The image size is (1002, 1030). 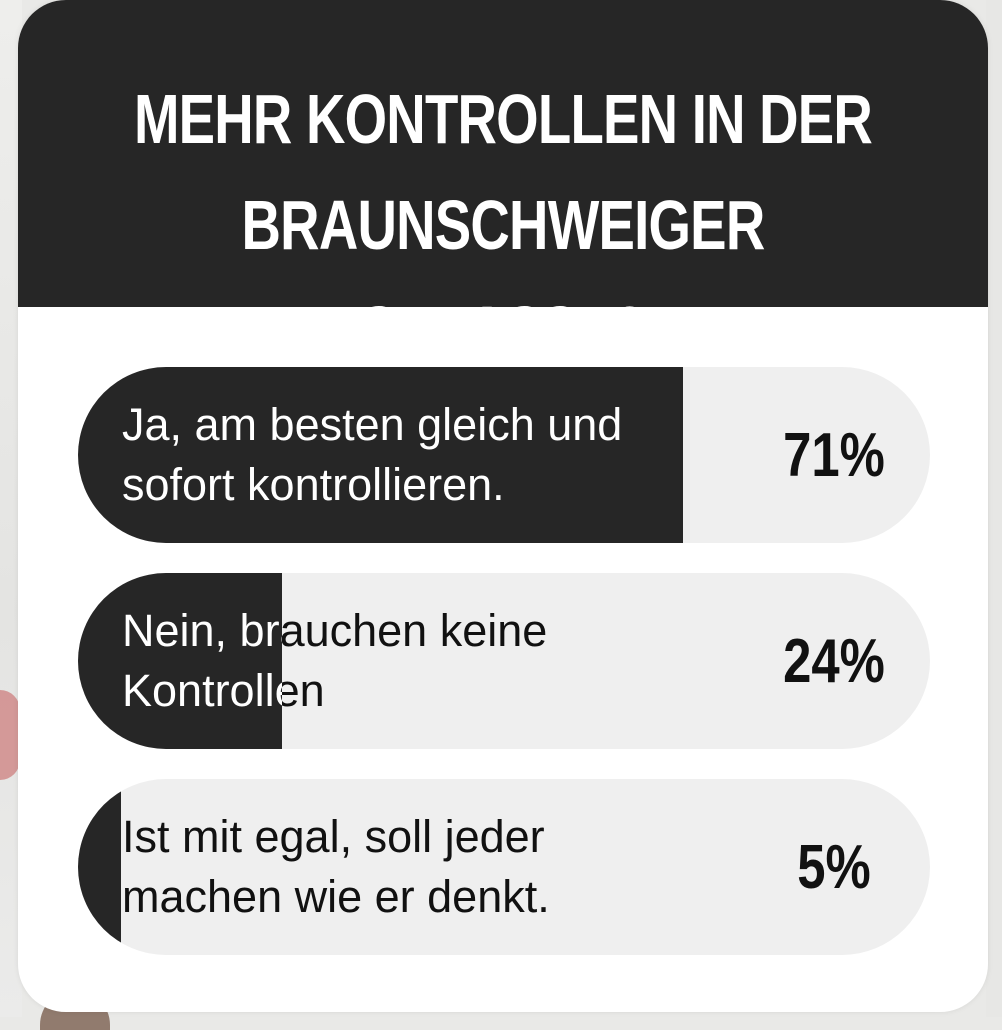 I want to click on poll-option-3-bar, so click(x=99, y=867).